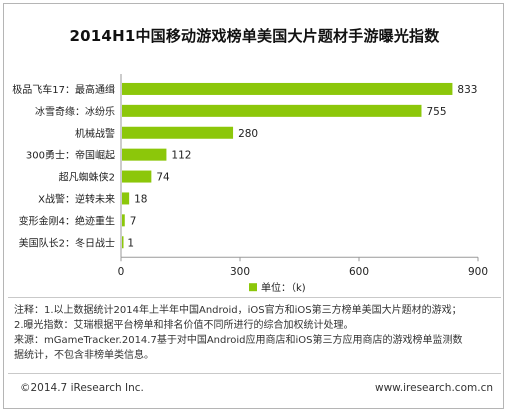  I want to click on category-label: 变形金刚4：绝迹重生, so click(67, 220).